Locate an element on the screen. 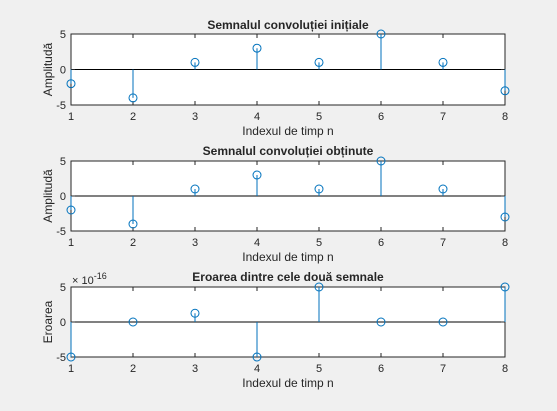 The height and width of the screenshot is (411, 557). y-exponent-power: -16 is located at coordinates (100, 276).